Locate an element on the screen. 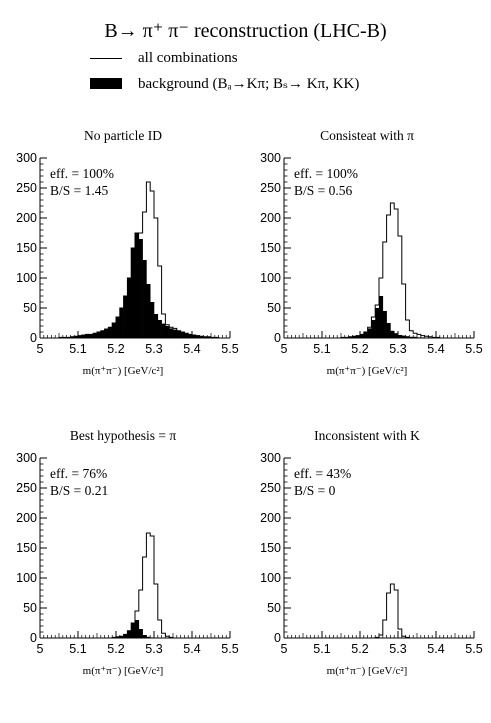 The image size is (491, 723). annotation-text: B/S = 1.45 is located at coordinates (79, 190).